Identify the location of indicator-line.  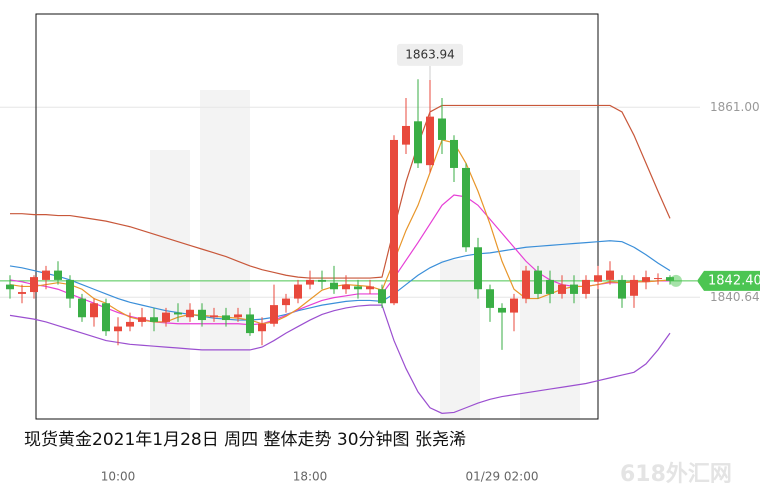
(340, 280).